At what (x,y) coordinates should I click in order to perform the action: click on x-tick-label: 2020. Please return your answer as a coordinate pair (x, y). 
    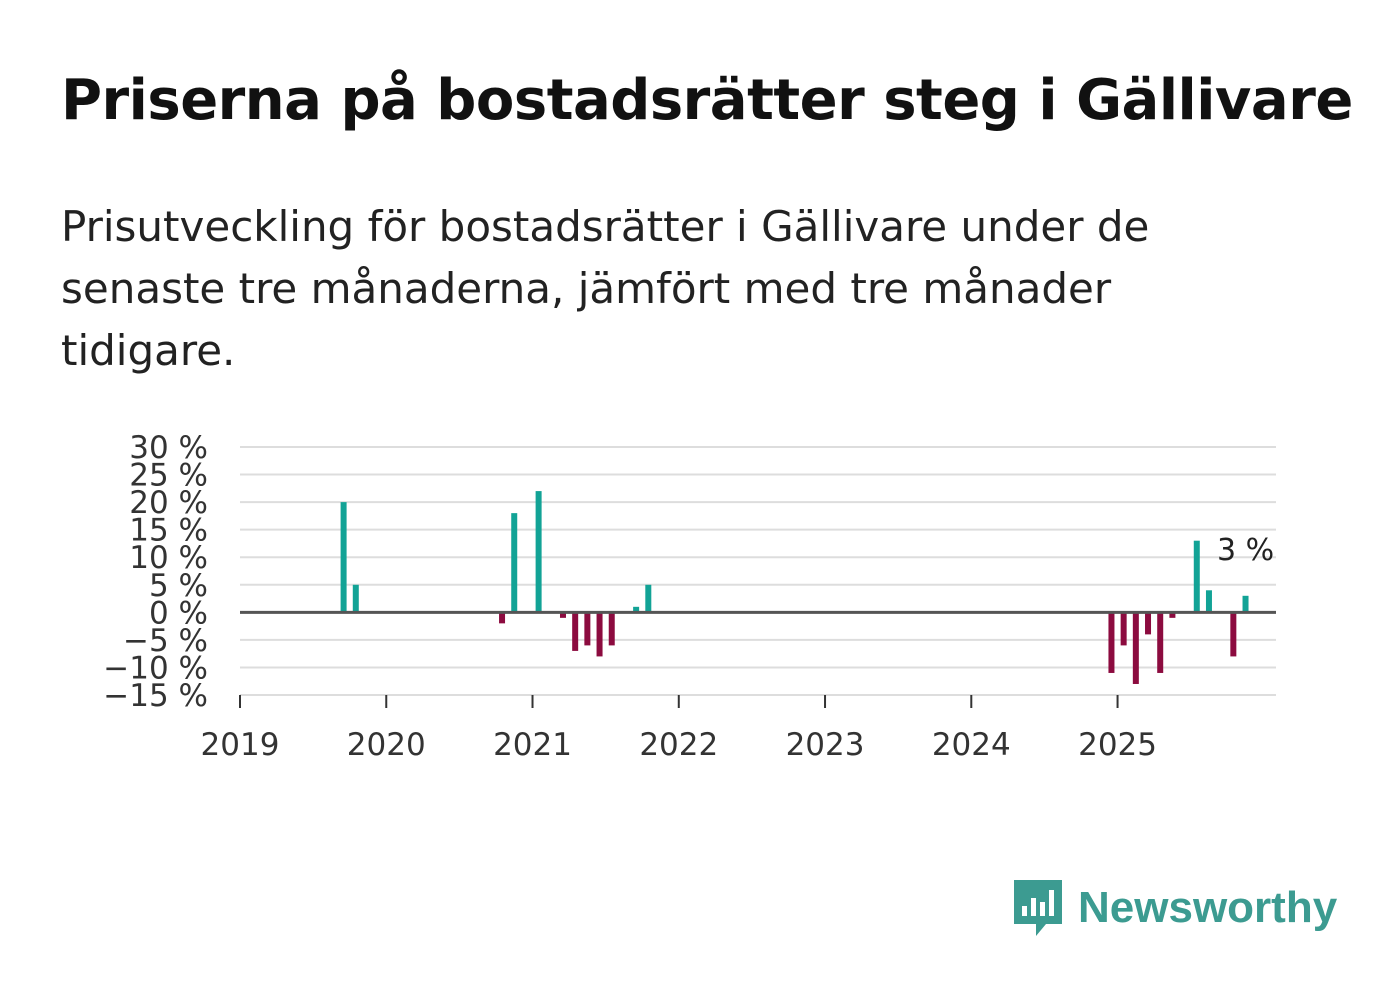
    Looking at the image, I should click on (386, 745).